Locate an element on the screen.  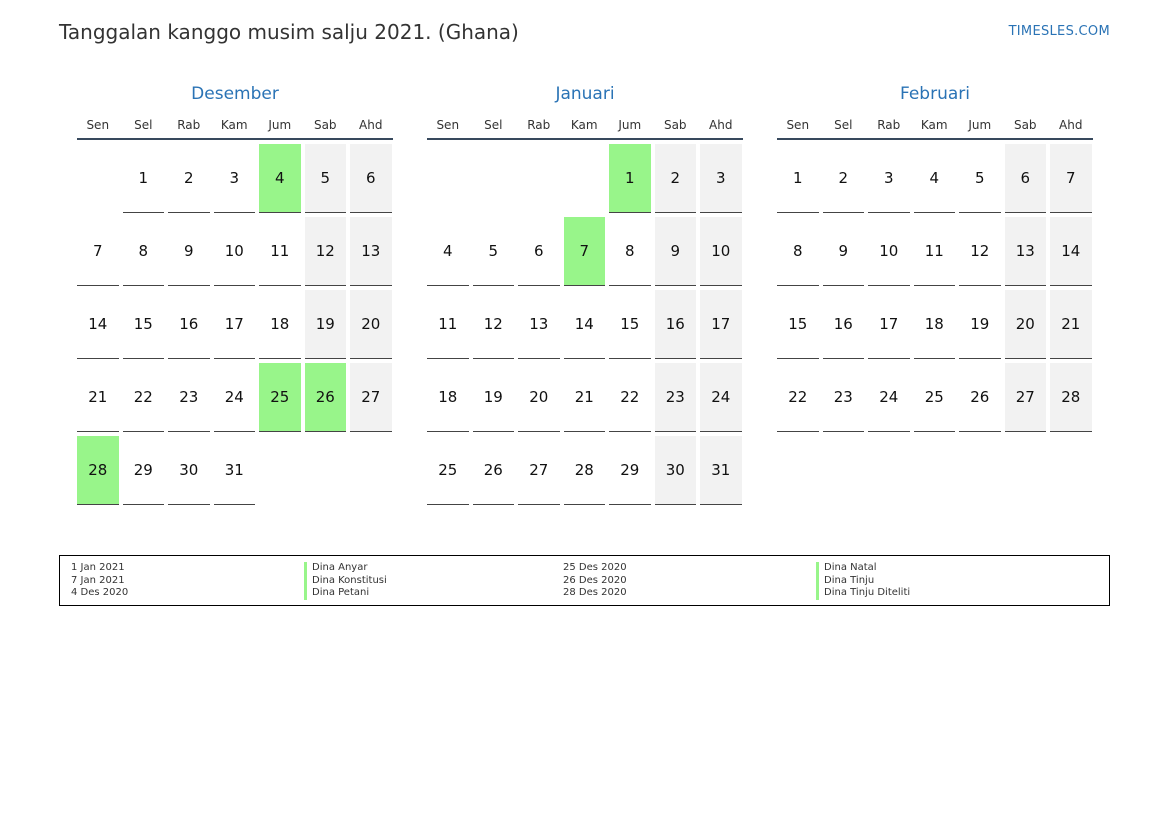
holiday-day-cell: 4 is located at coordinates (280, 178).